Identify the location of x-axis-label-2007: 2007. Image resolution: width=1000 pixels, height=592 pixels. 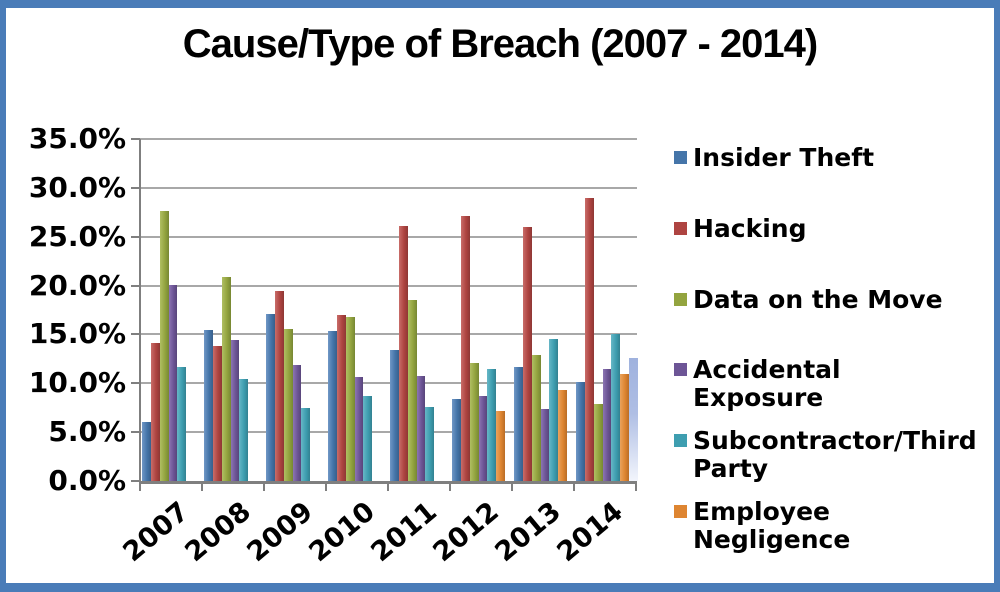
(156, 532).